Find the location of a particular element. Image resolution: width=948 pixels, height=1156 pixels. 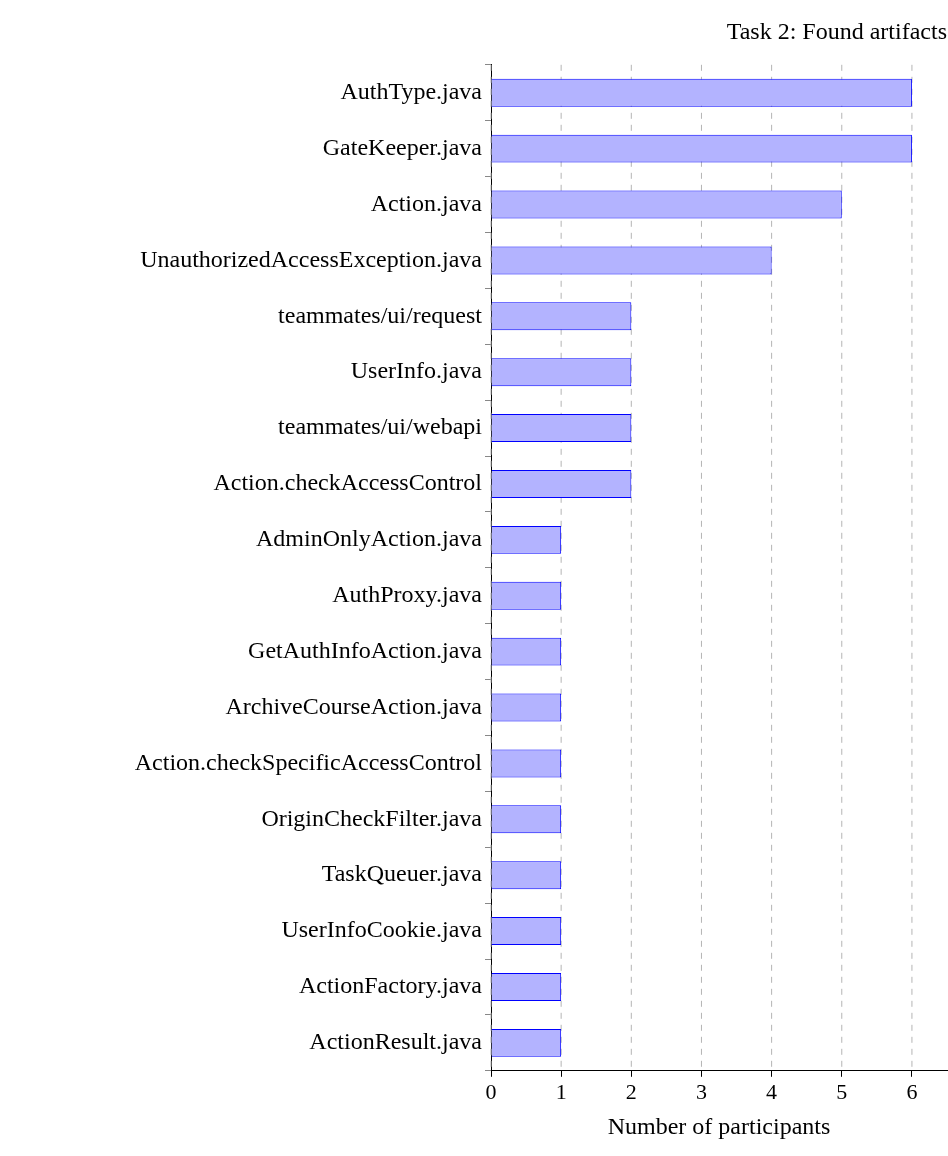

x-tick-label: 2 is located at coordinates (631, 1091).